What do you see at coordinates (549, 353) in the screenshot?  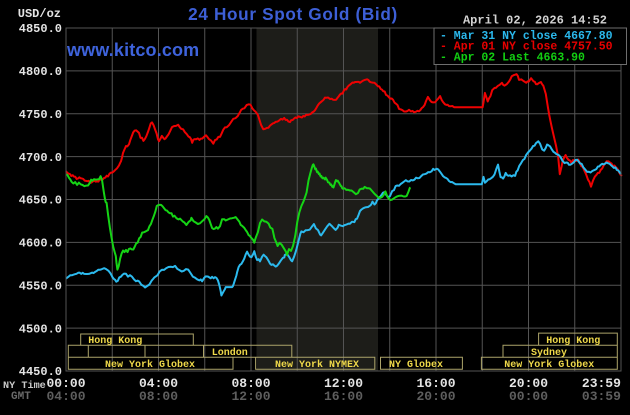 I see `svg-text: Sydney` at bounding box center [549, 353].